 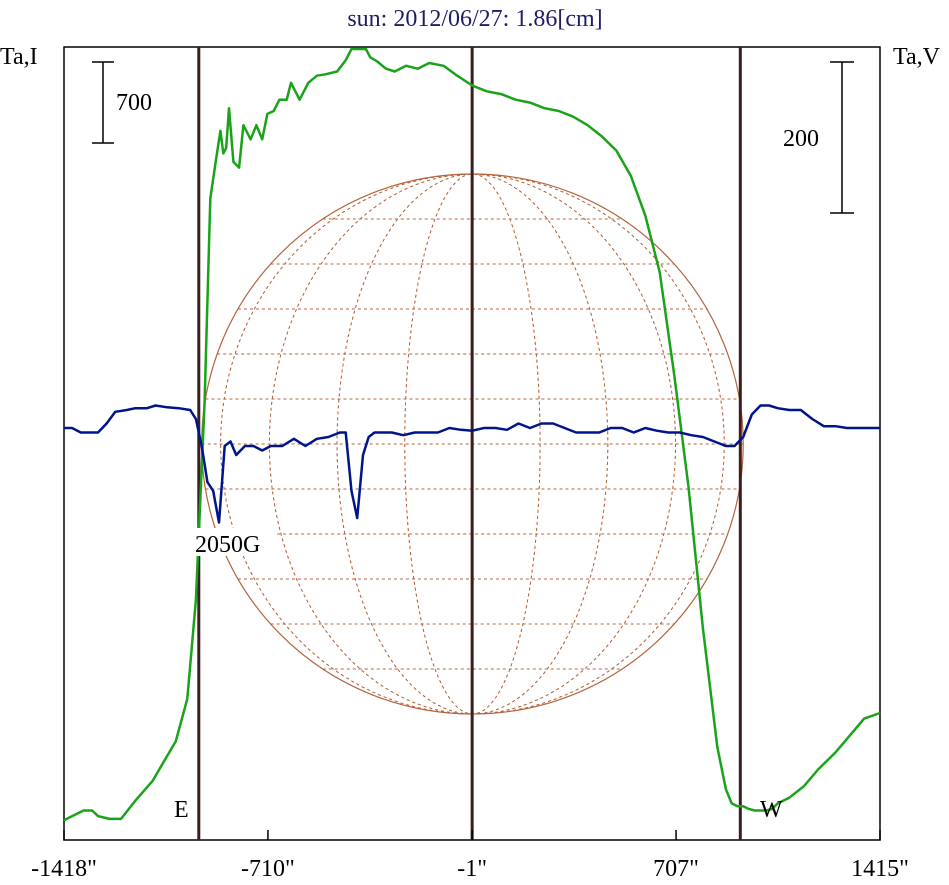 What do you see at coordinates (227, 545) in the screenshot?
I see `field-annotation: 2050G` at bounding box center [227, 545].